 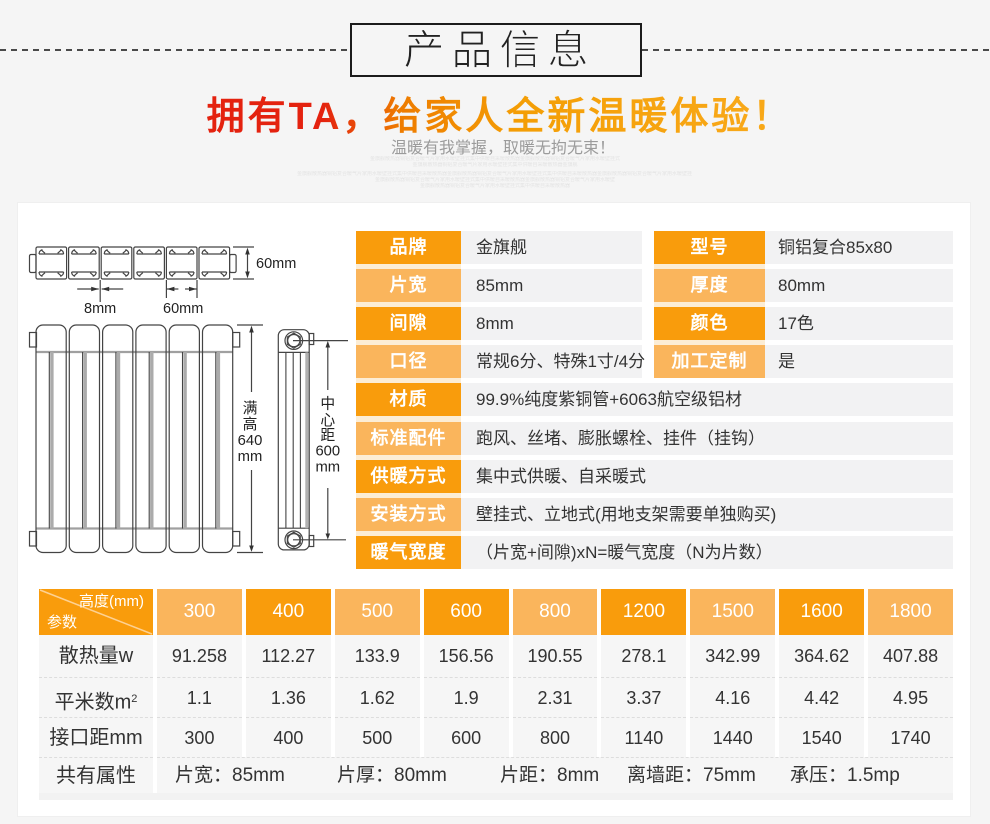 I want to click on svg-text: 8mm, so click(x=100, y=309).